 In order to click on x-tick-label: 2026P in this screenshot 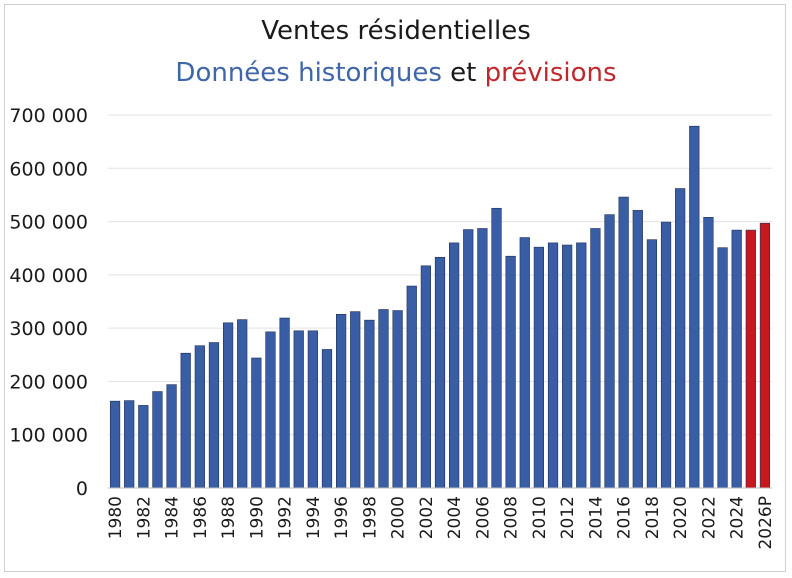, I will do `click(766, 523)`.